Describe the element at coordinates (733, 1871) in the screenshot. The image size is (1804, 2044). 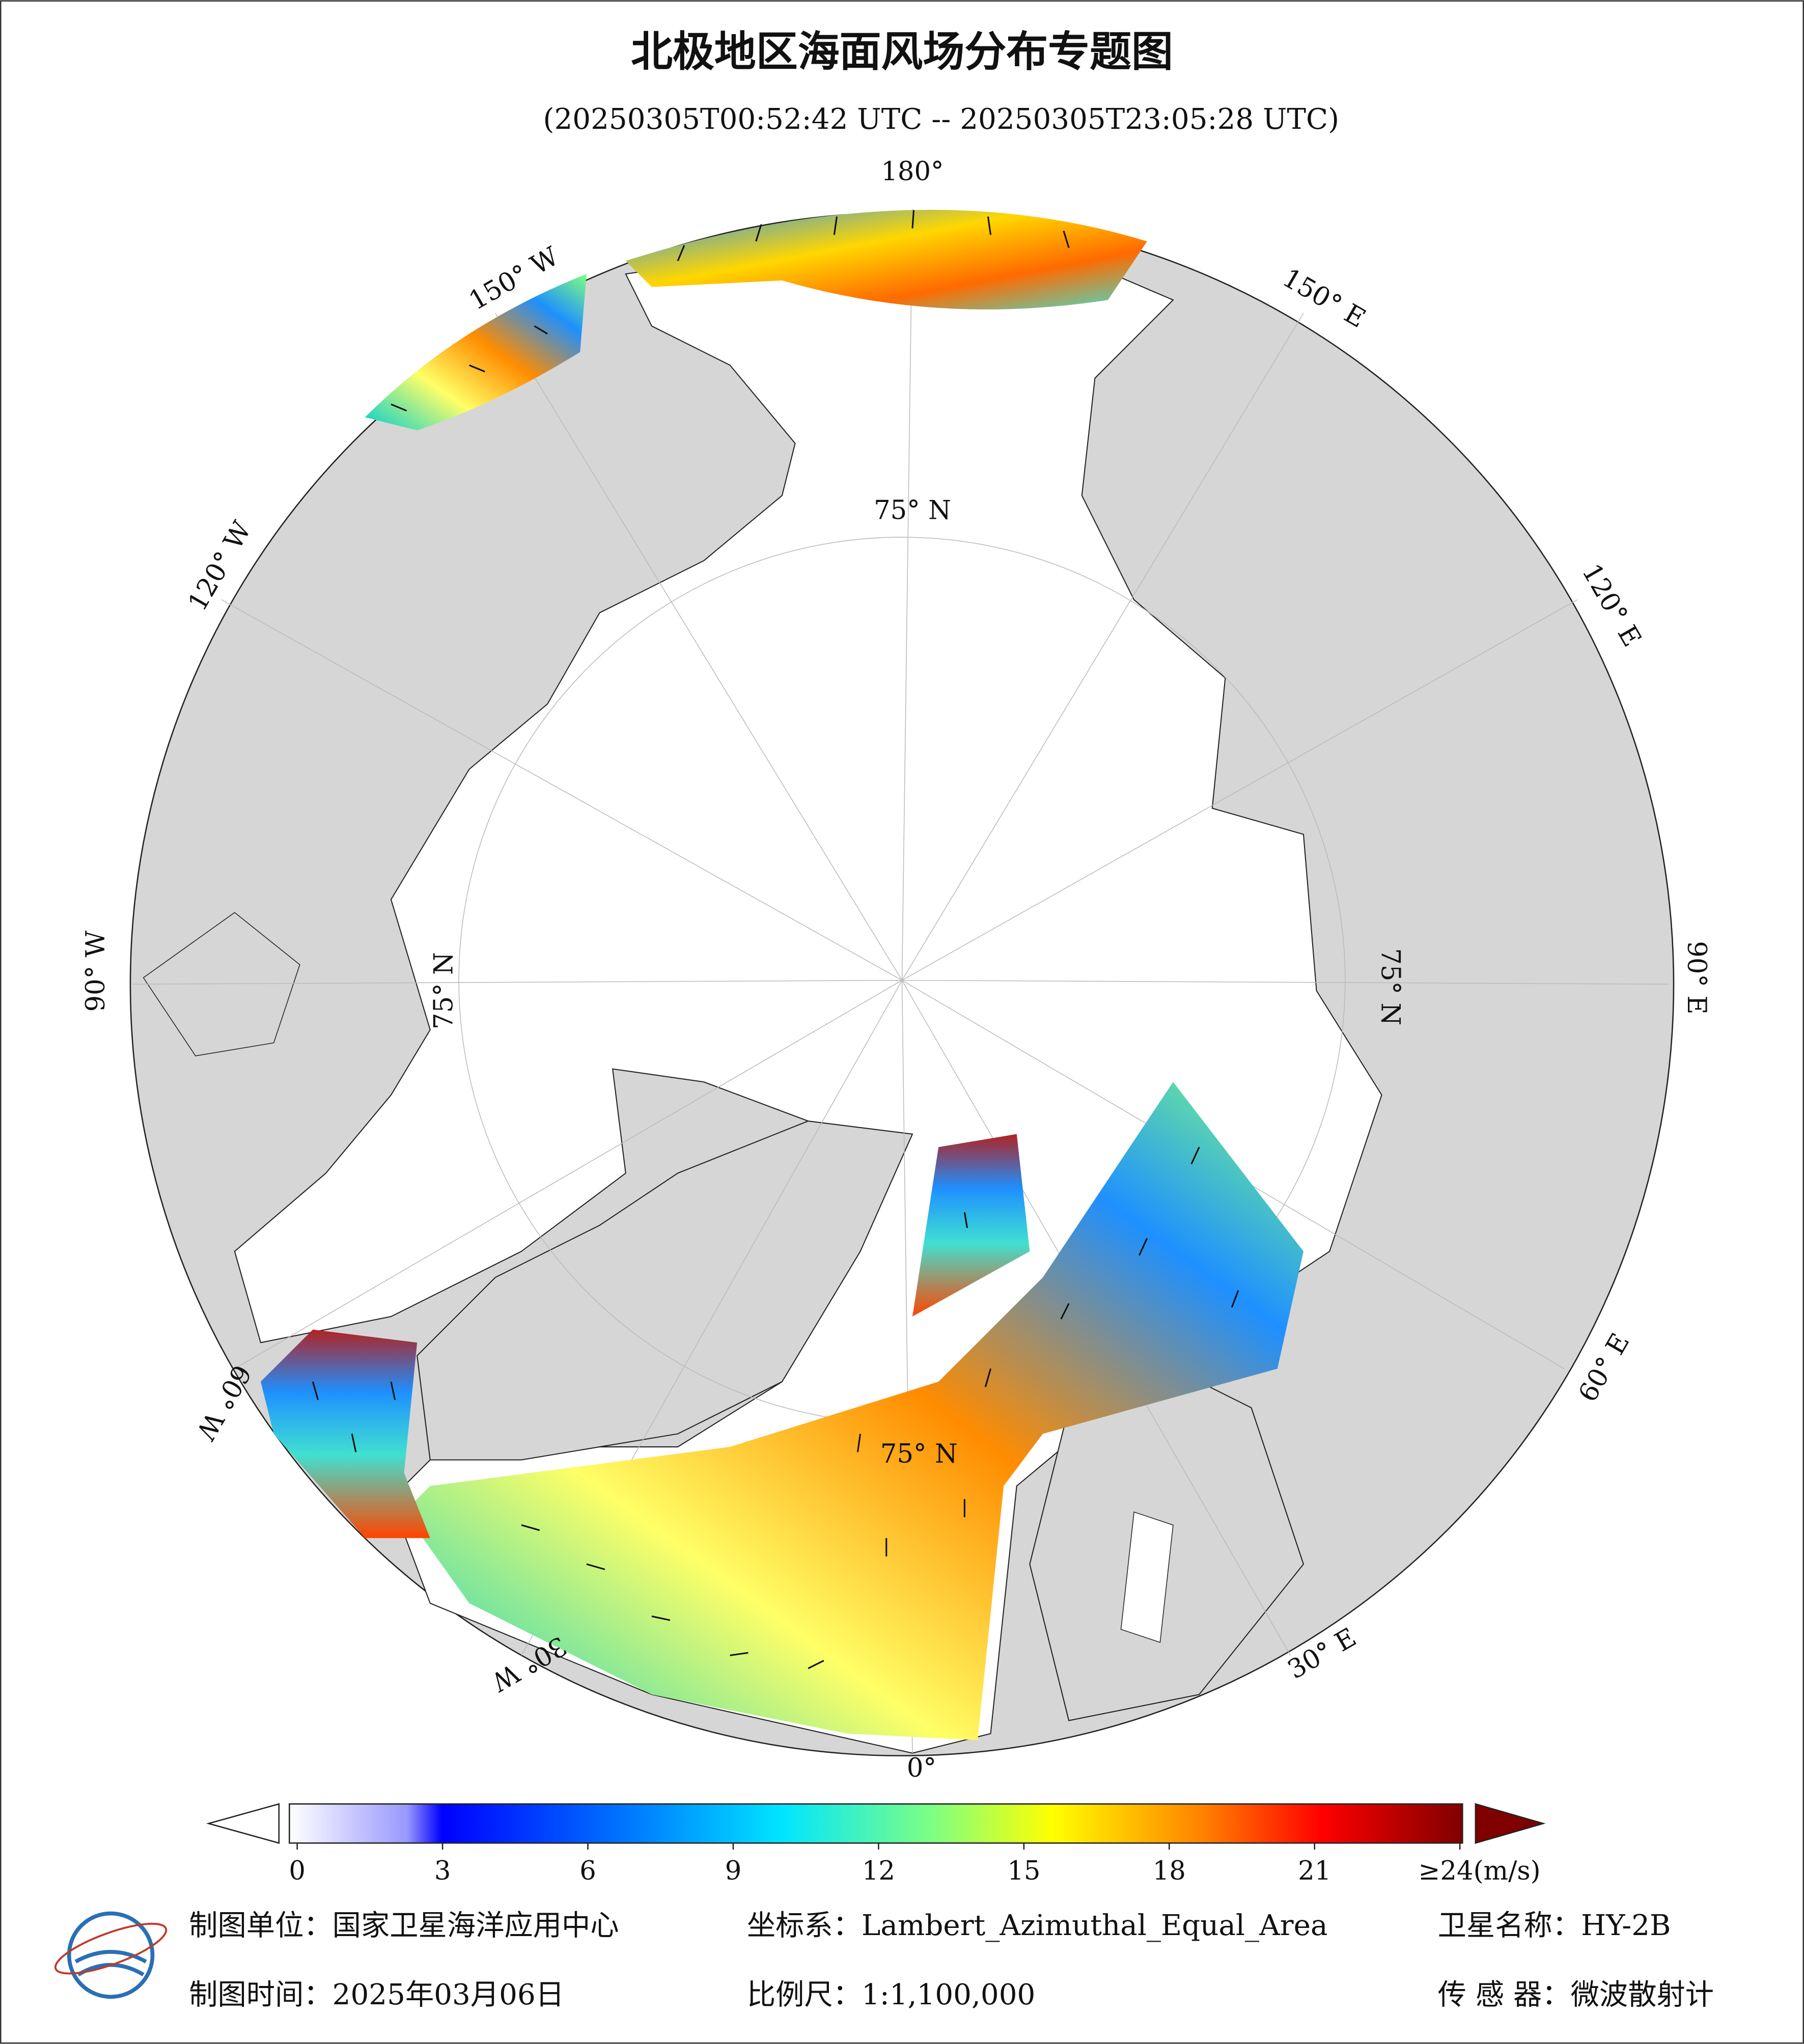
I see `colorbar-tick-label: 9` at that location.